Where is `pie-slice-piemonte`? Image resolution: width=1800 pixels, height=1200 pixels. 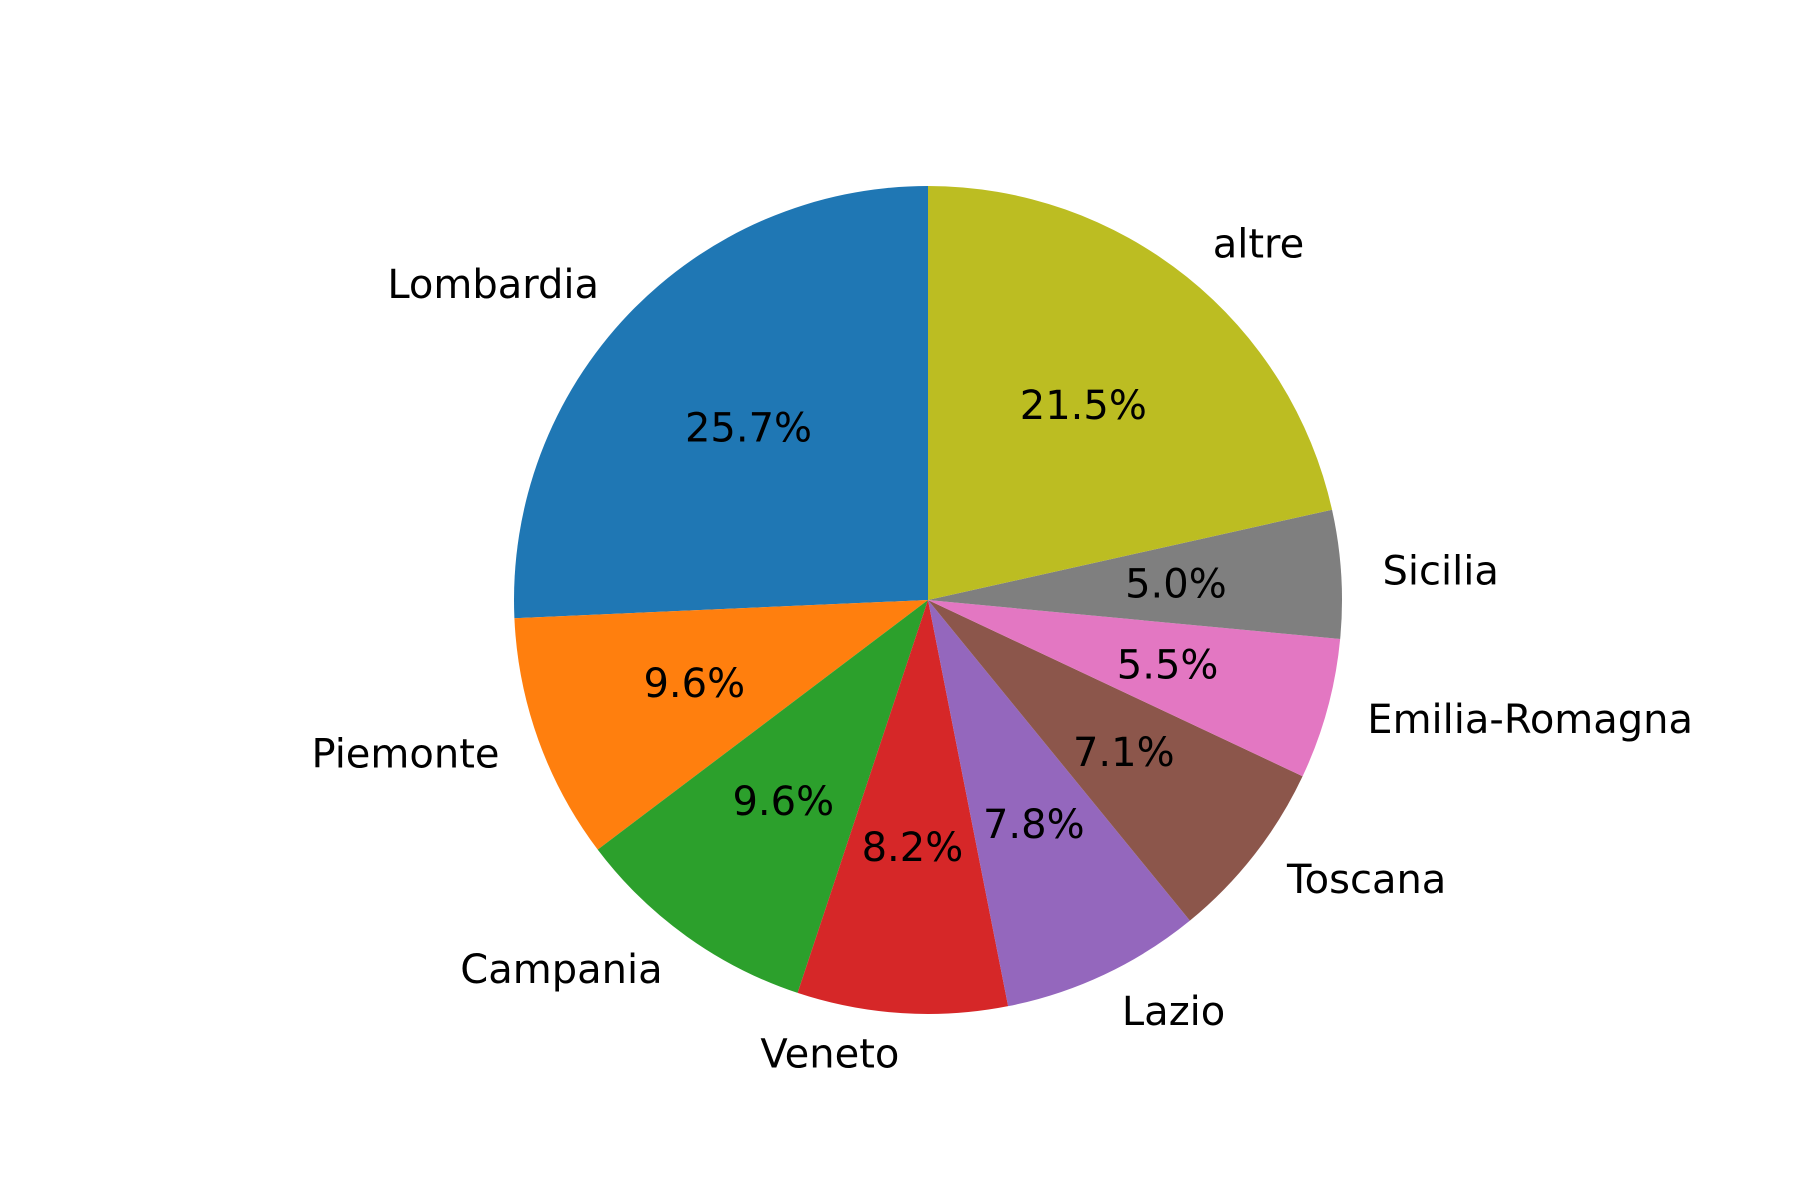 pie-slice-piemonte is located at coordinates (721, 725).